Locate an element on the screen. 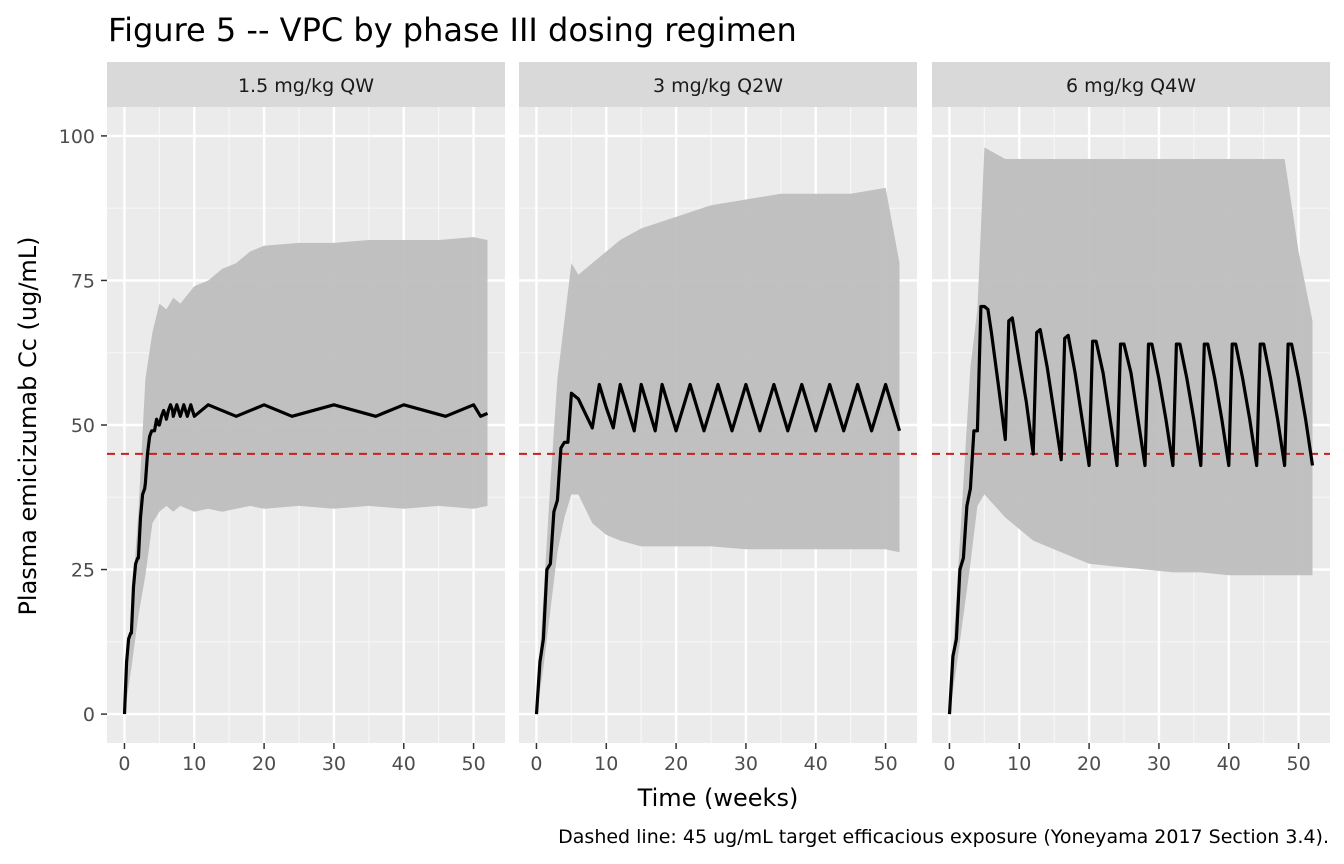 The image size is (1344, 864). prediction-band is located at coordinates (306, 476).